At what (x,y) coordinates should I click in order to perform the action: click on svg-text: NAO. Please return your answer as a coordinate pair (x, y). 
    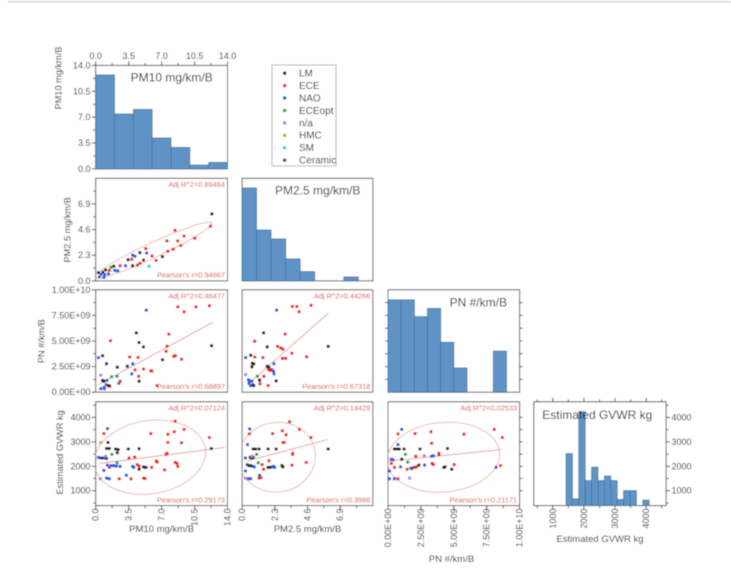
    Looking at the image, I should click on (310, 98).